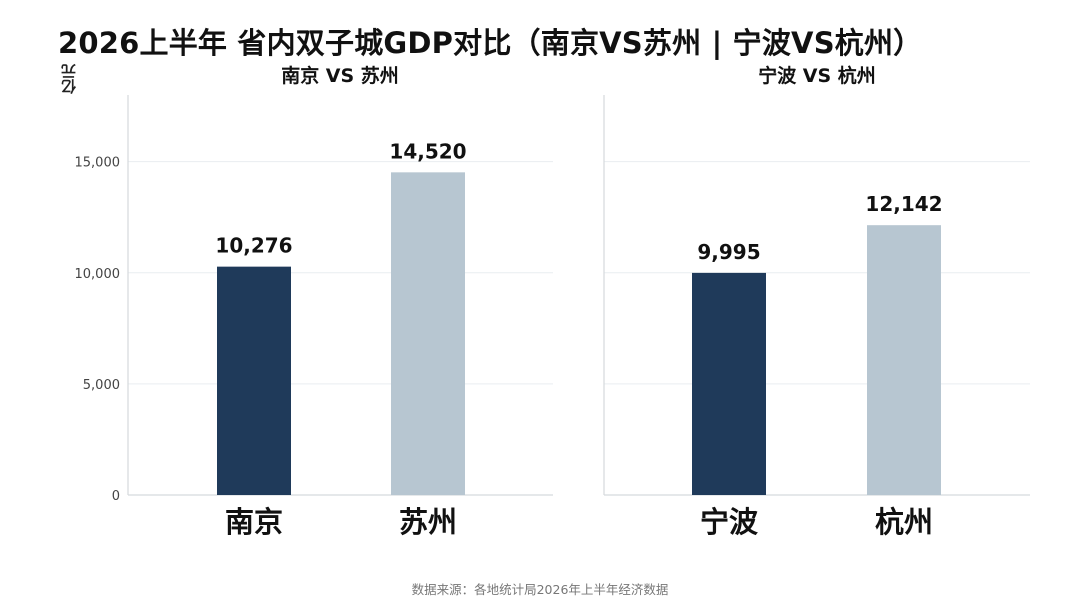 The width and height of the screenshot is (1080, 608). I want to click on x-category-label: 宁波, so click(729, 522).